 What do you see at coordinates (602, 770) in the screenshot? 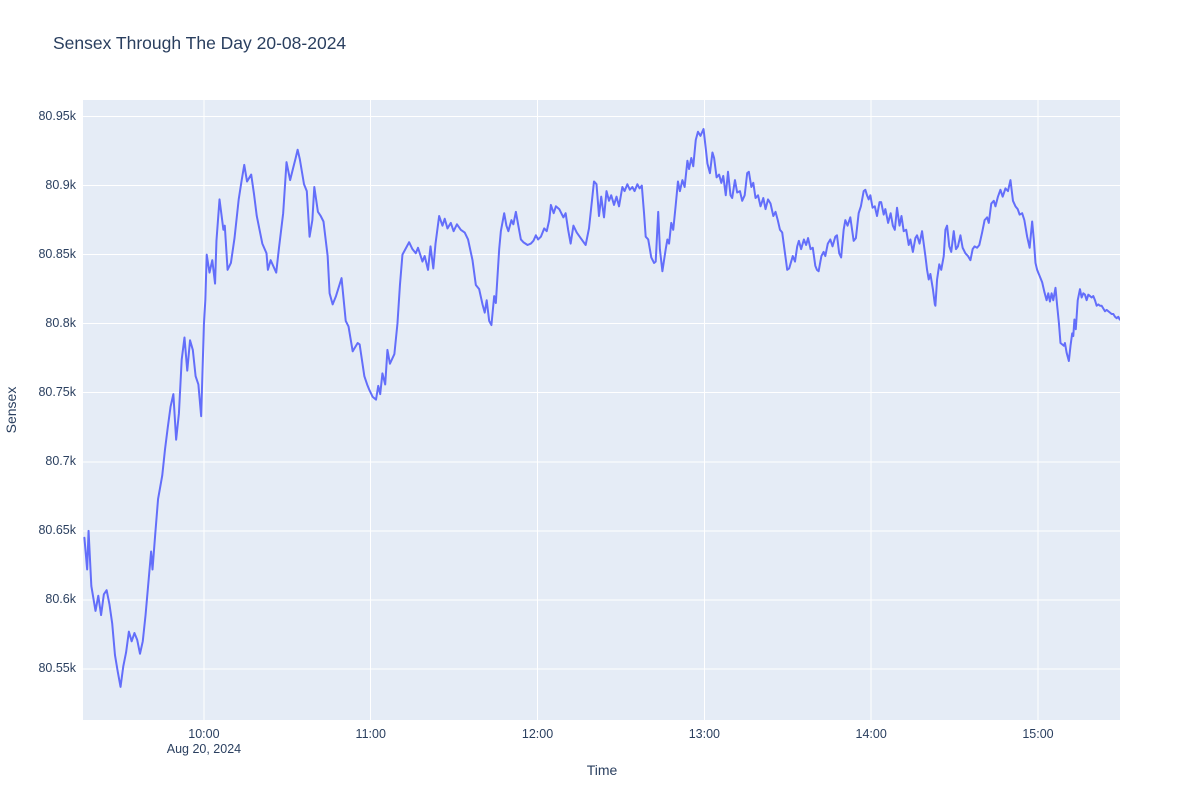
I see `x-axis-title: Time` at bounding box center [602, 770].